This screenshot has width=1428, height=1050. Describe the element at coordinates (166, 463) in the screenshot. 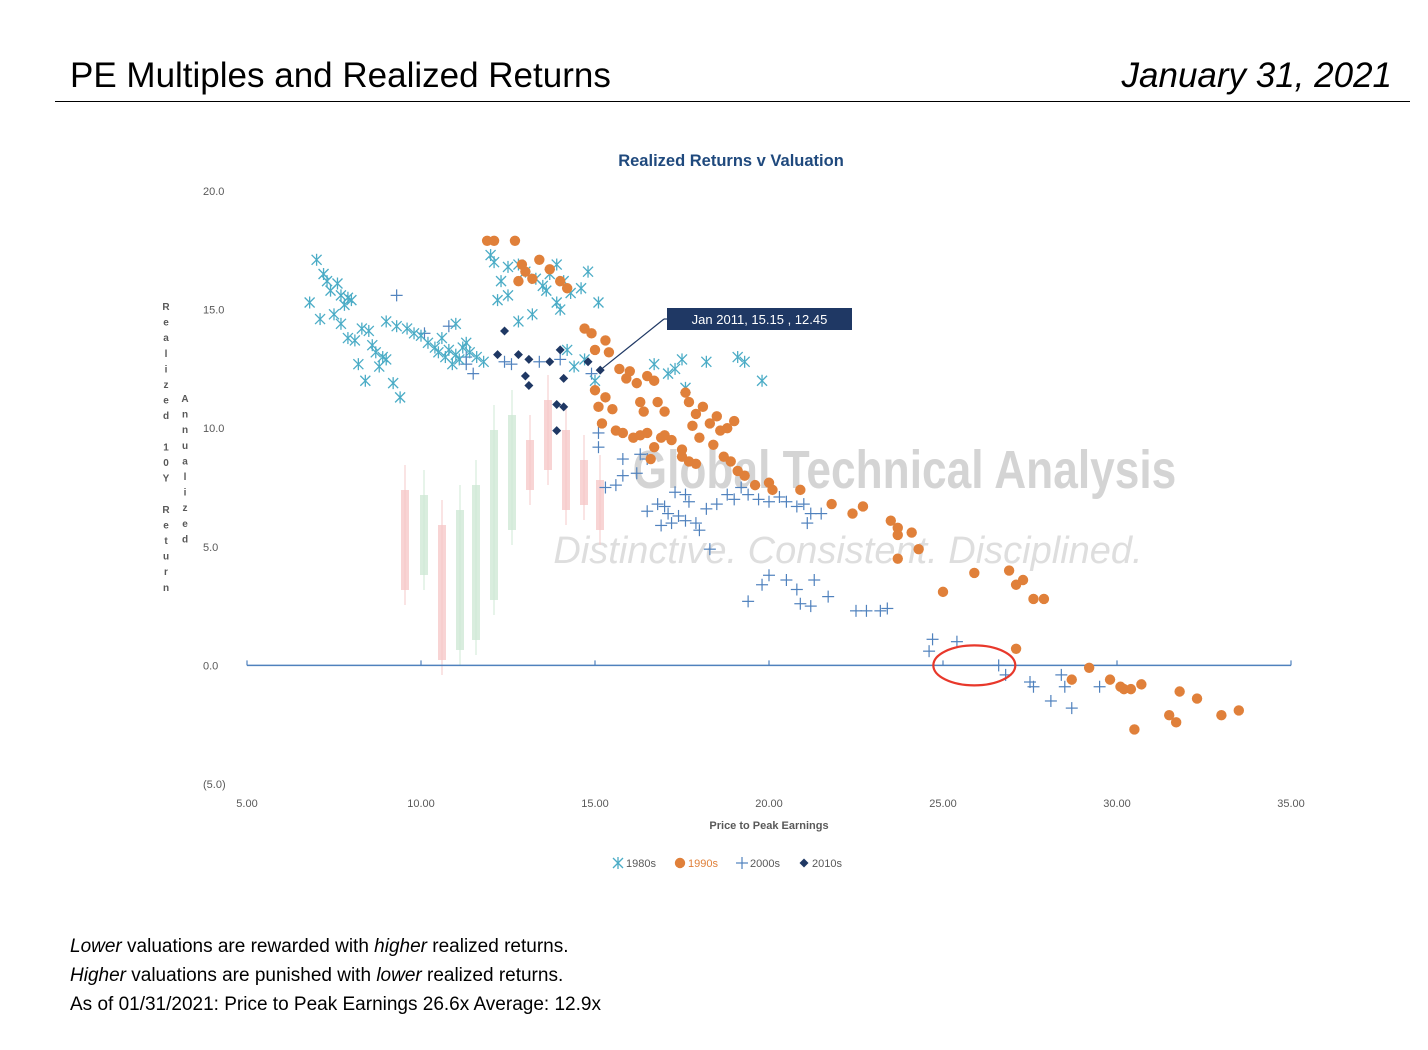

I see `y-axis-title-char: 0` at that location.